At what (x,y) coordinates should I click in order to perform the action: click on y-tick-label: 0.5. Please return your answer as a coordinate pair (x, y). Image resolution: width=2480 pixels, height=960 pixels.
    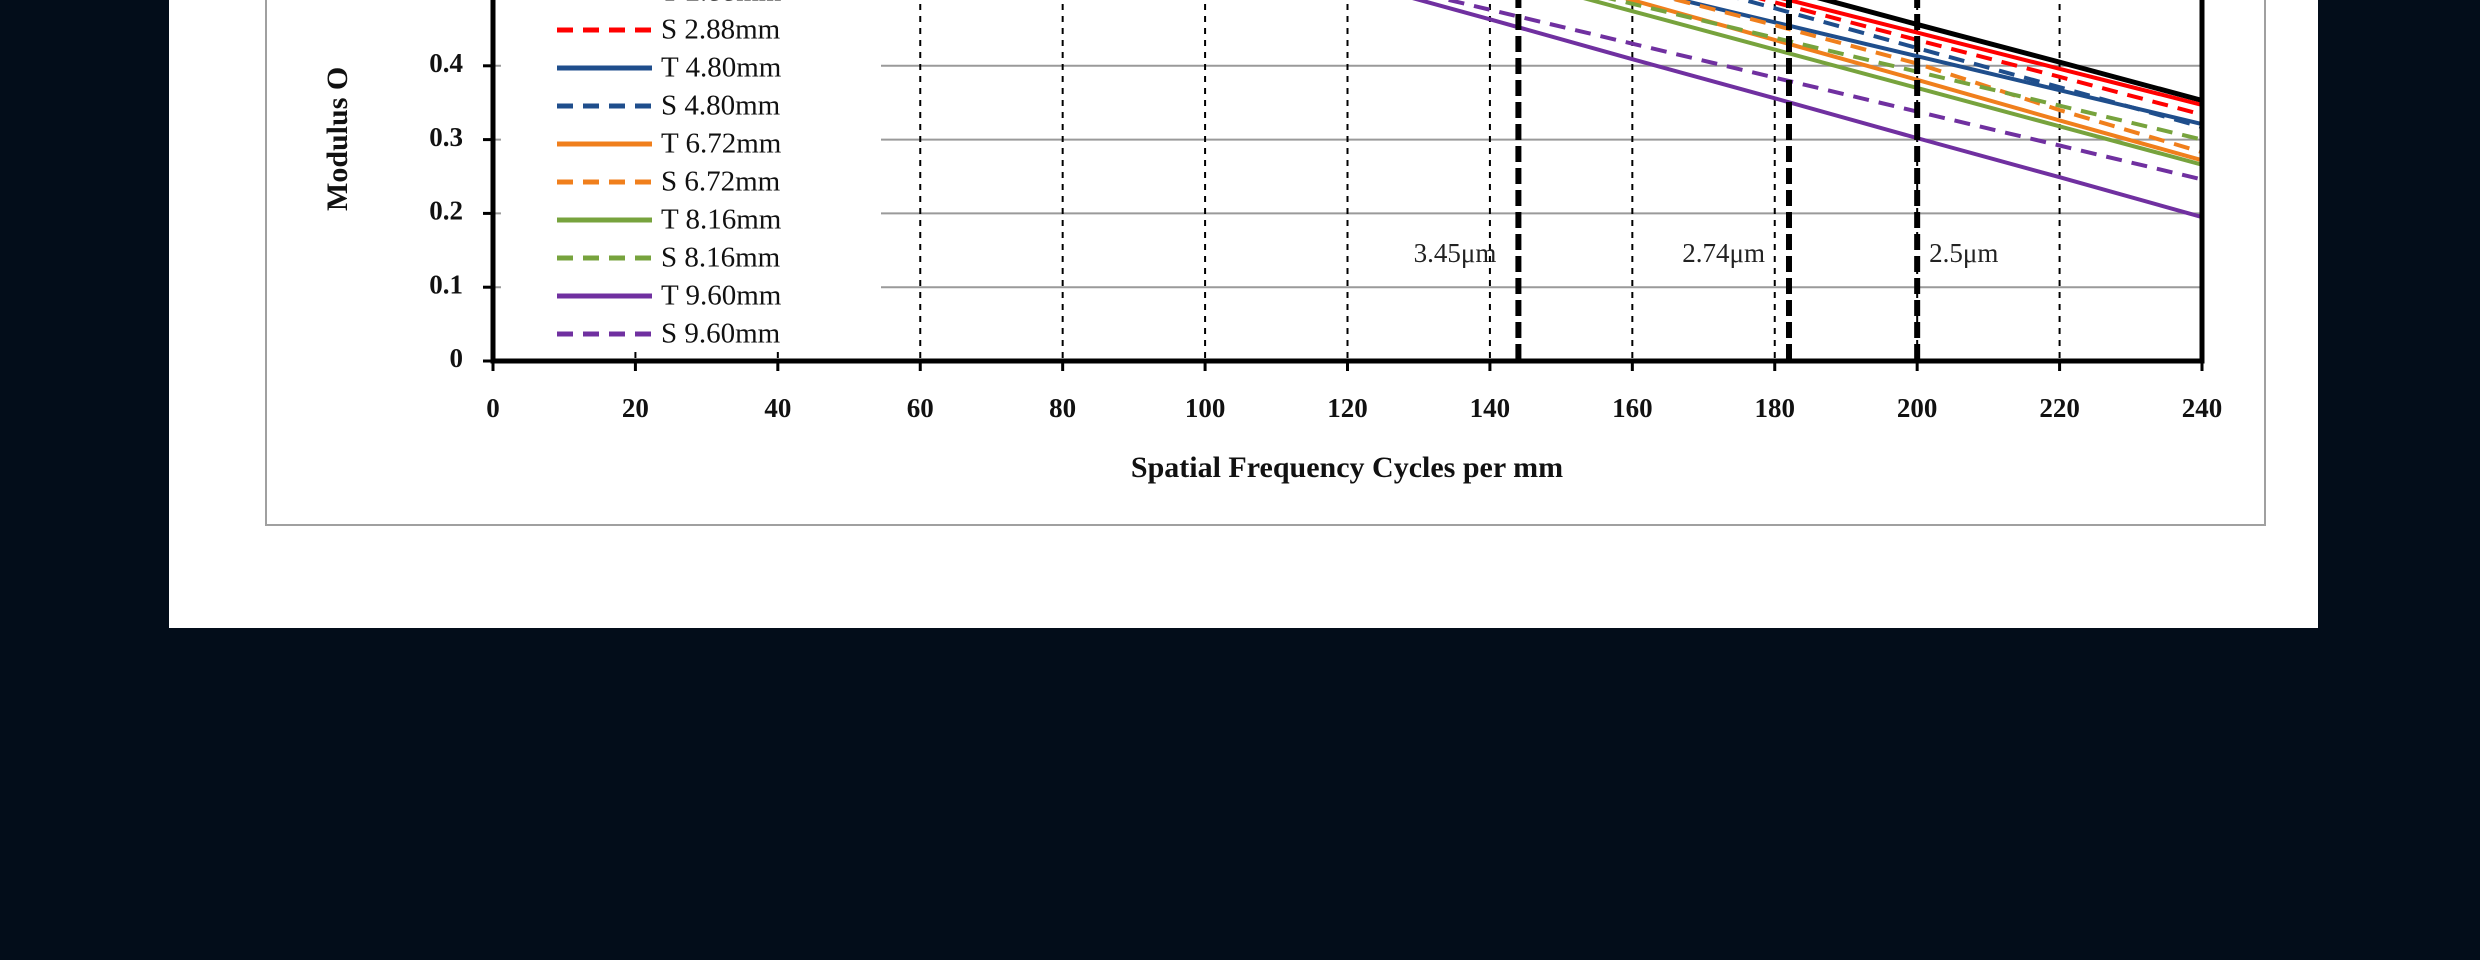
    Looking at the image, I should click on (446, 2).